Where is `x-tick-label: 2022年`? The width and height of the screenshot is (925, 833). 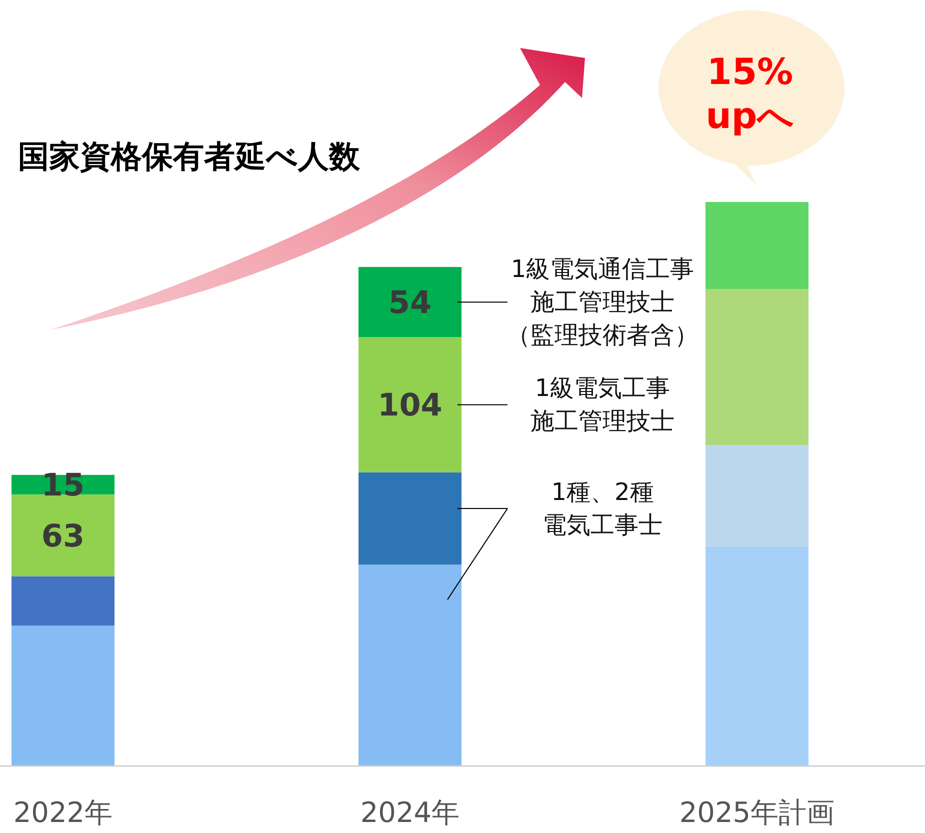
x-tick-label: 2022年 is located at coordinates (63, 812).